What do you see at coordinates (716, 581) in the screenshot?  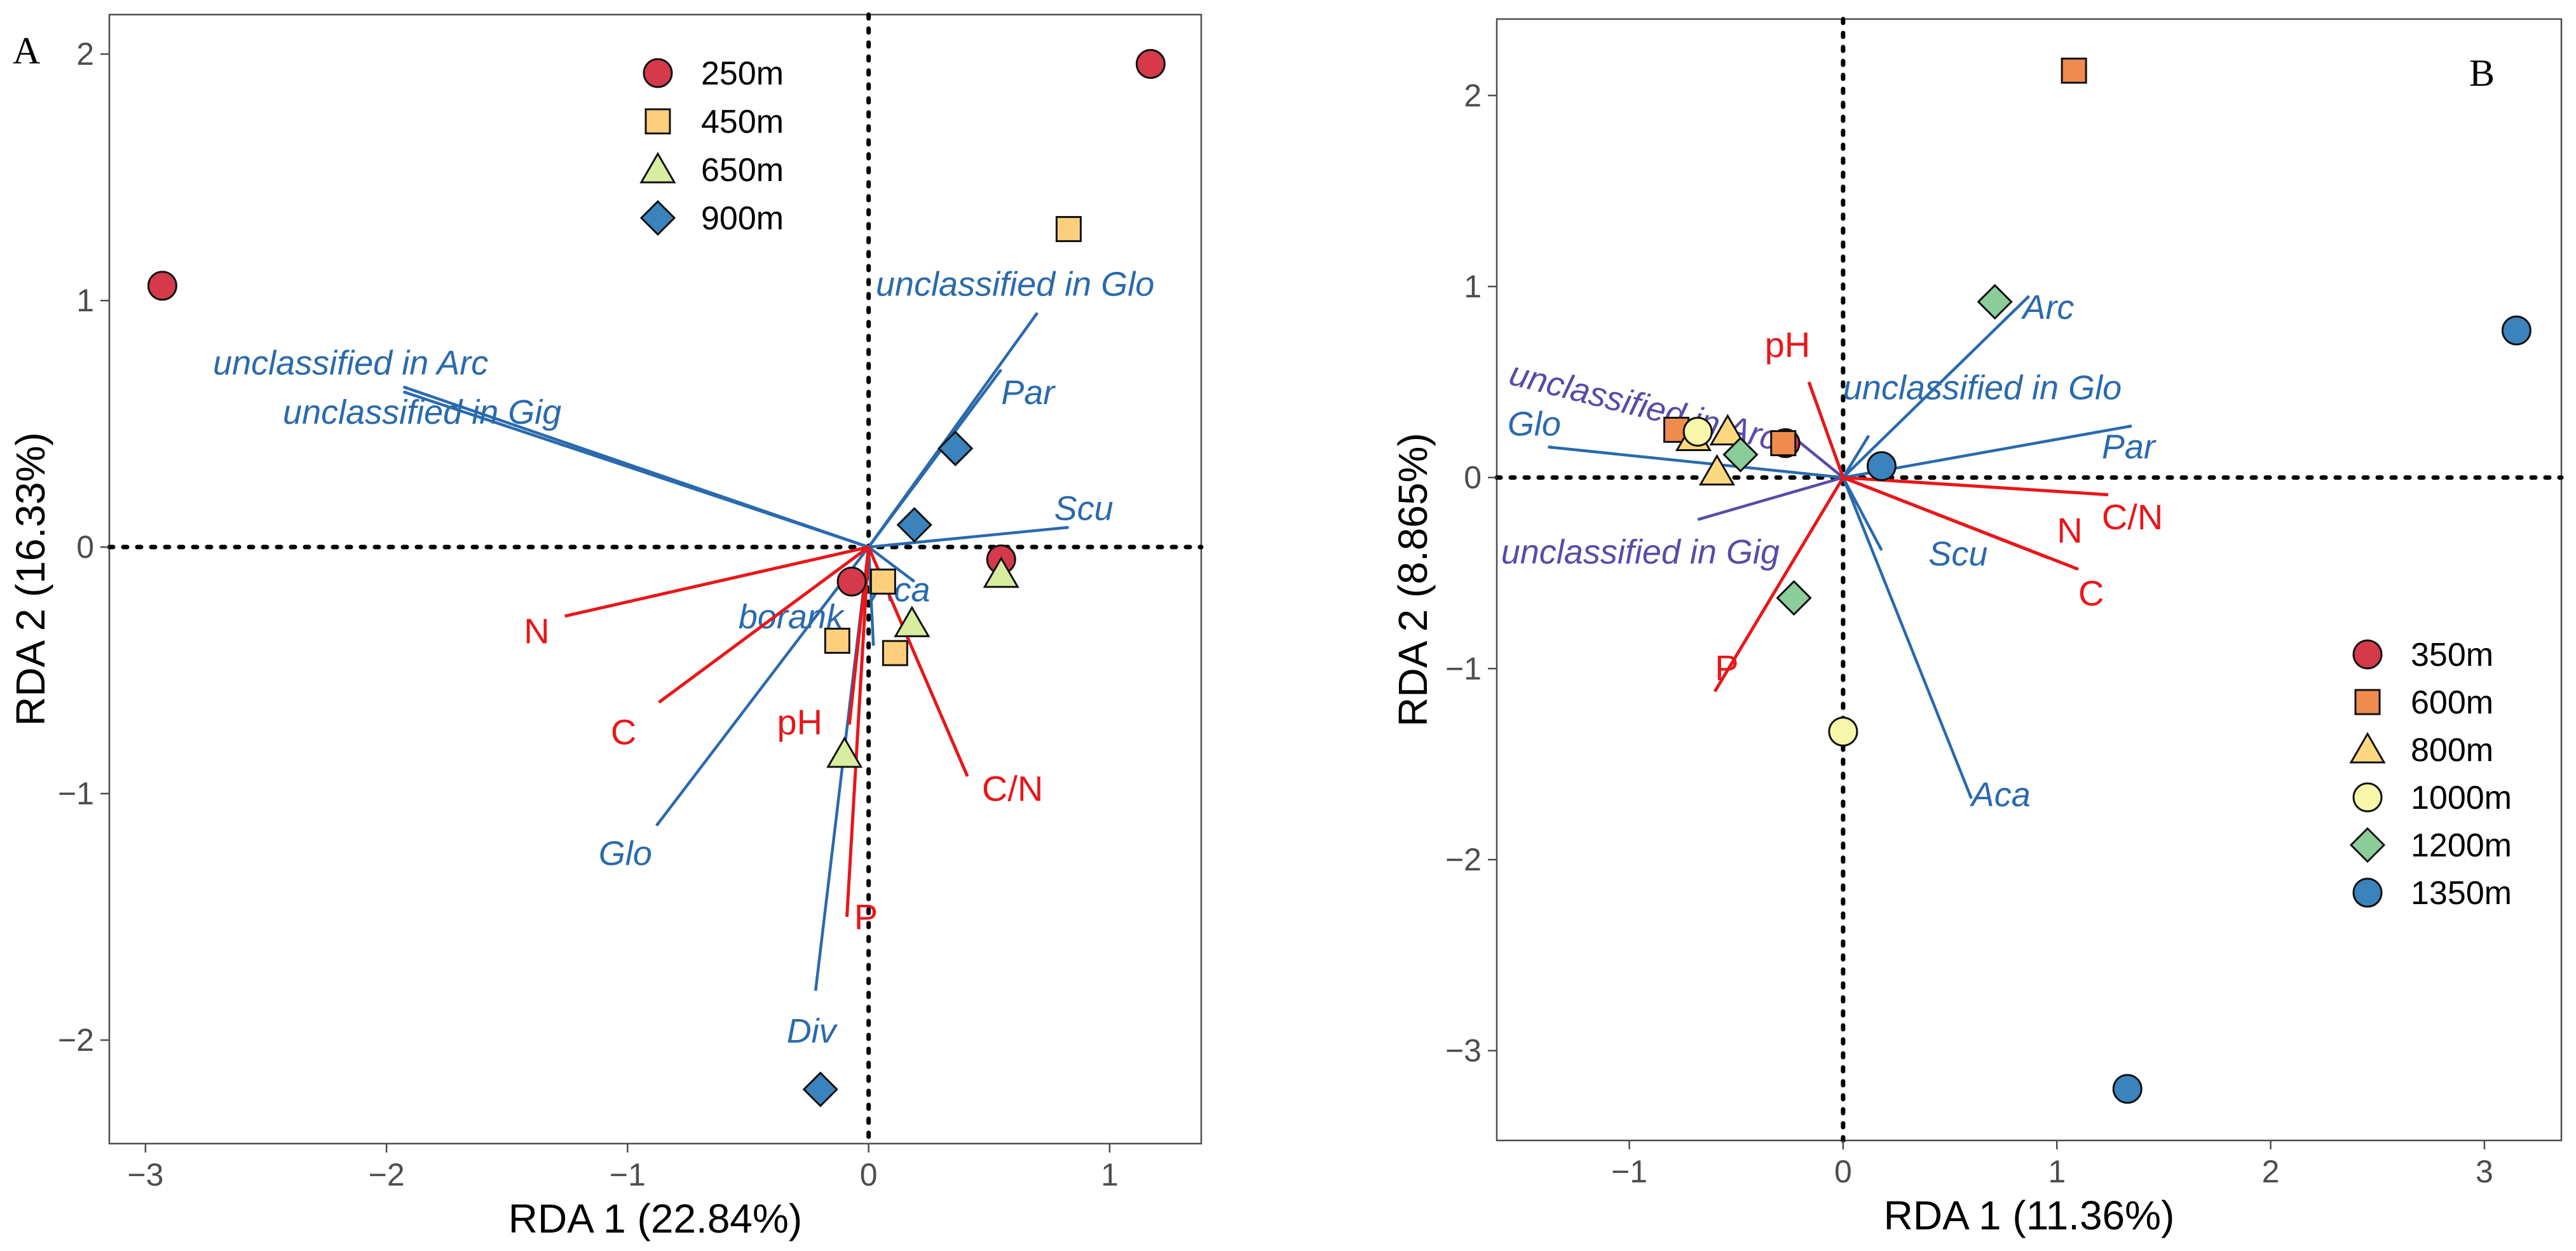 I see `panel-a-vector-n` at bounding box center [716, 581].